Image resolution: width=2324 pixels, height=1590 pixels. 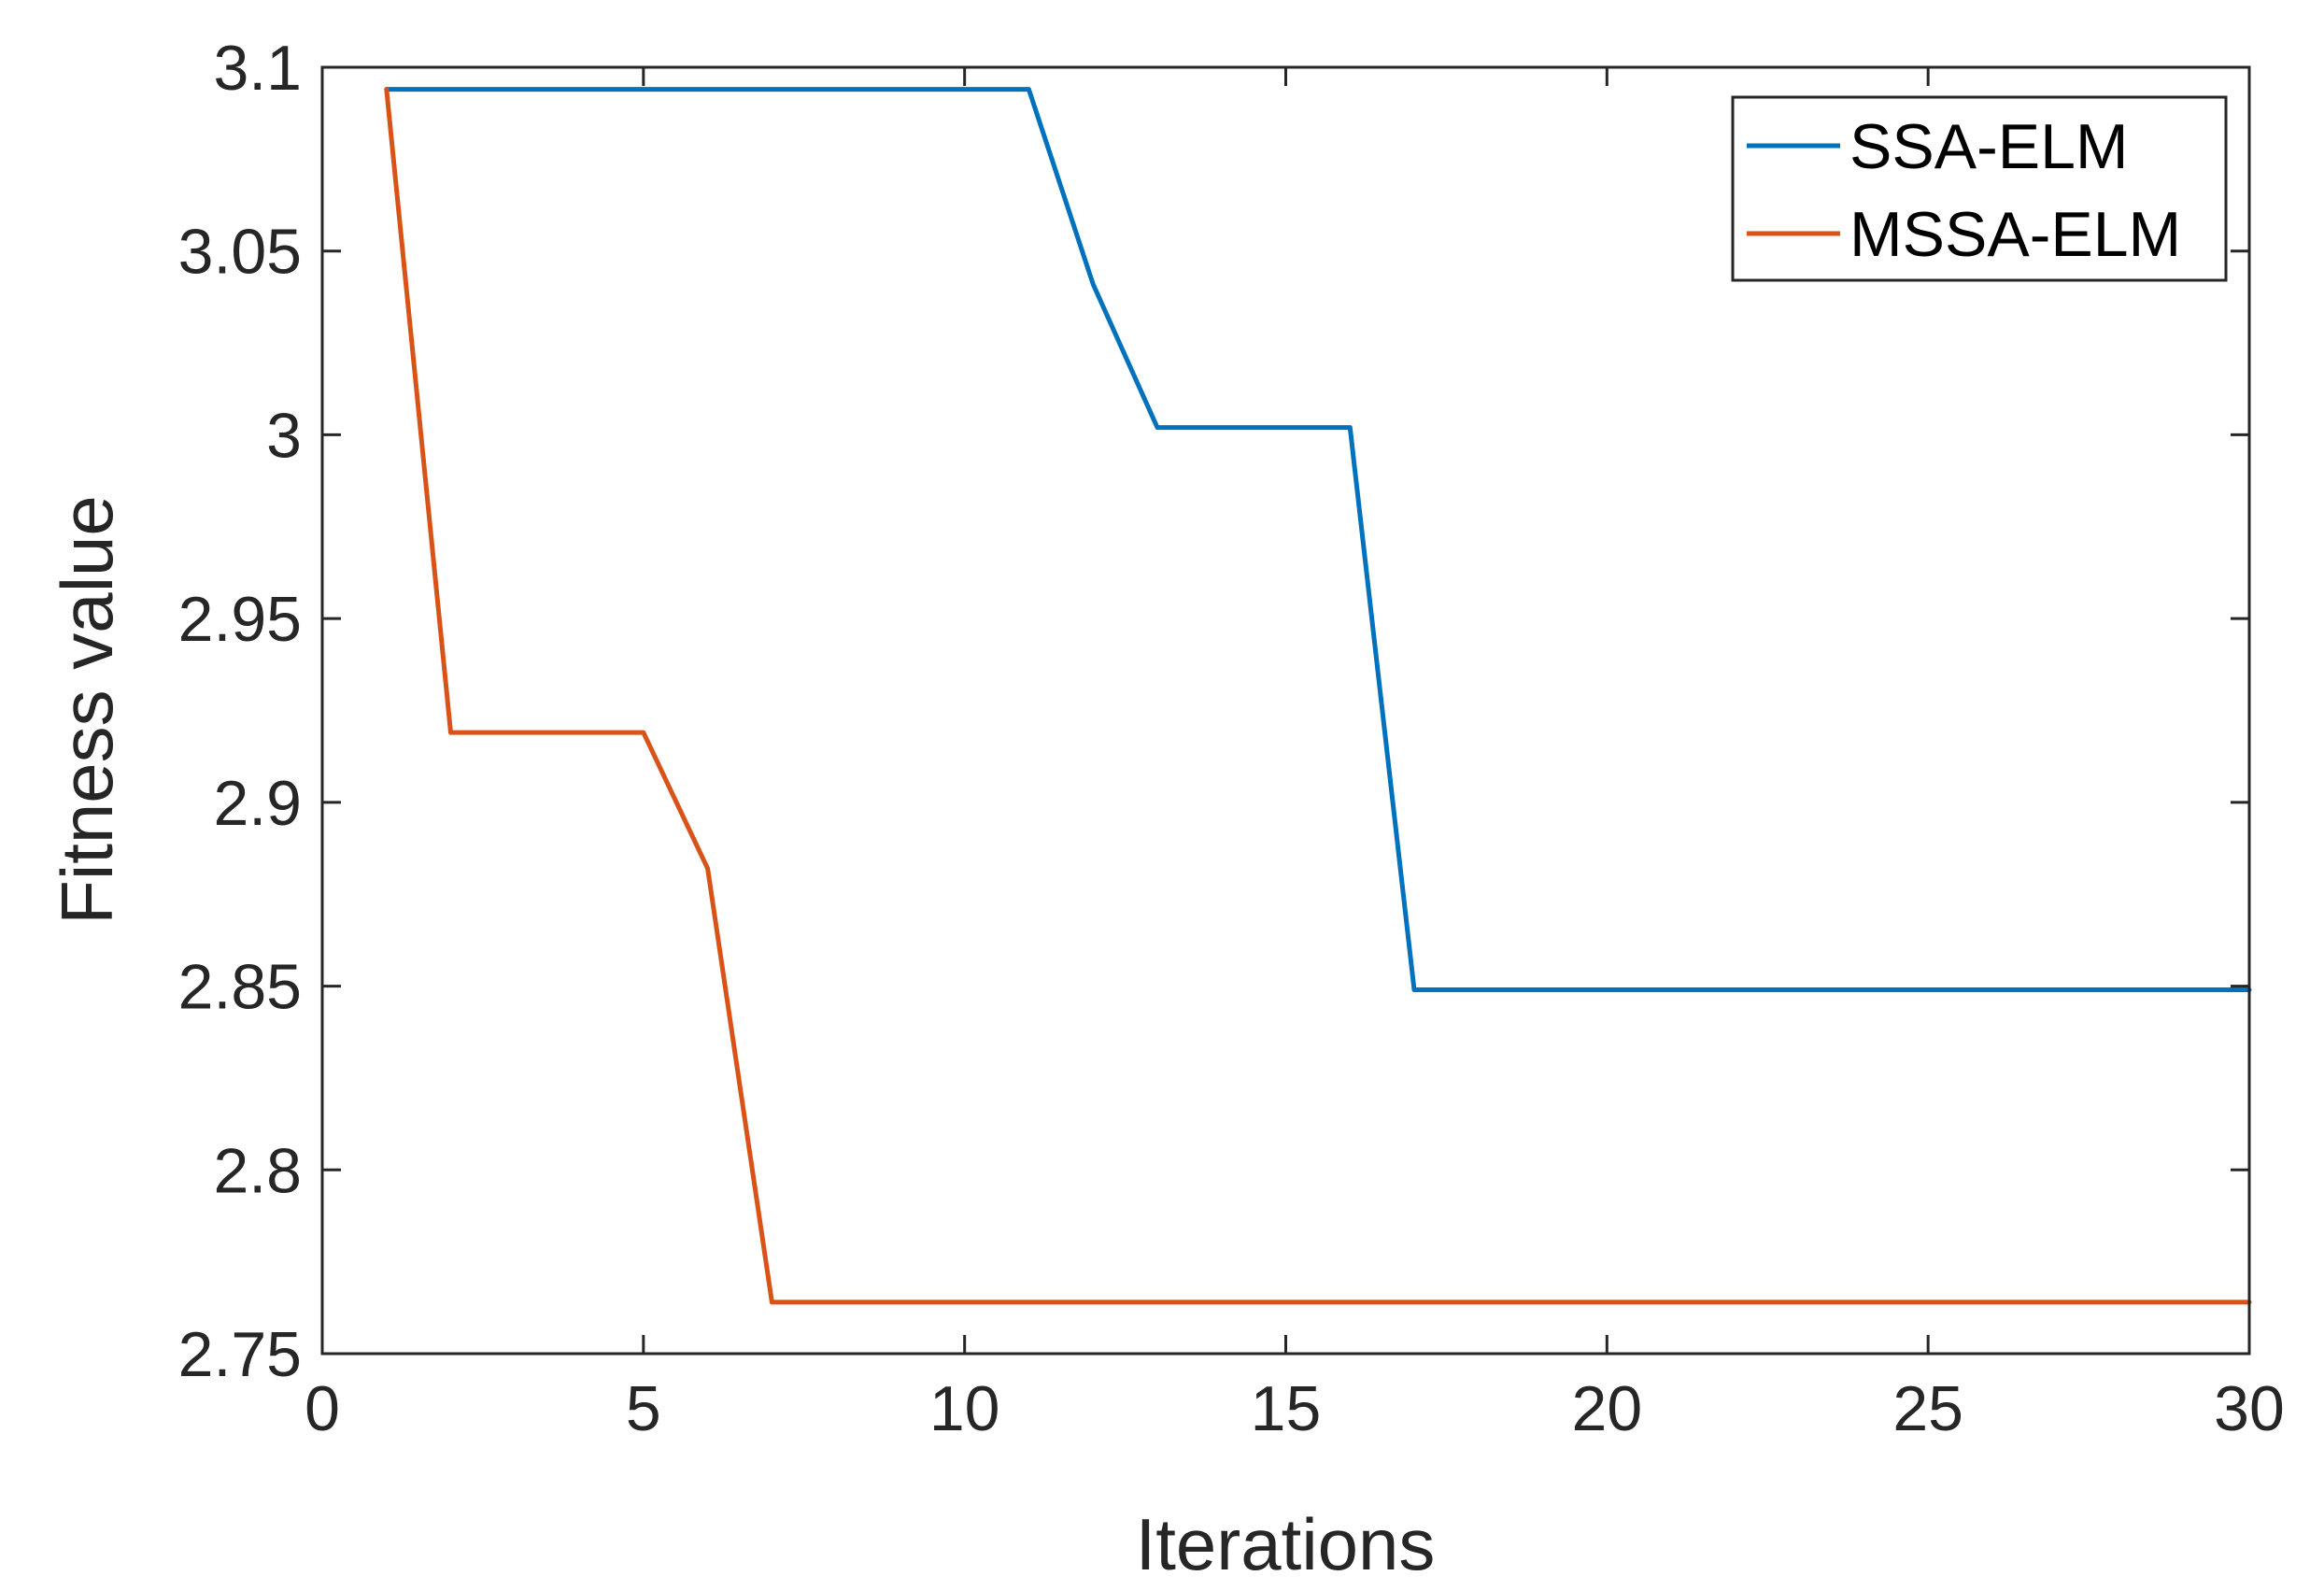 I want to click on x-tick-label: 25, so click(x=1927, y=1408).